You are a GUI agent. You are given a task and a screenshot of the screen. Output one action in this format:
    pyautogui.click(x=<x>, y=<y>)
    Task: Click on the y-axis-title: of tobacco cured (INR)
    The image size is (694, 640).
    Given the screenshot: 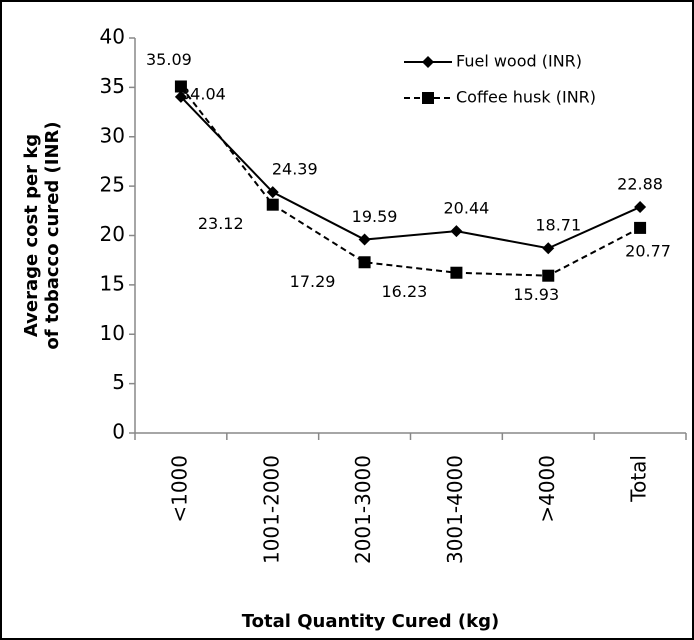 What is the action you would take?
    pyautogui.click(x=52, y=235)
    